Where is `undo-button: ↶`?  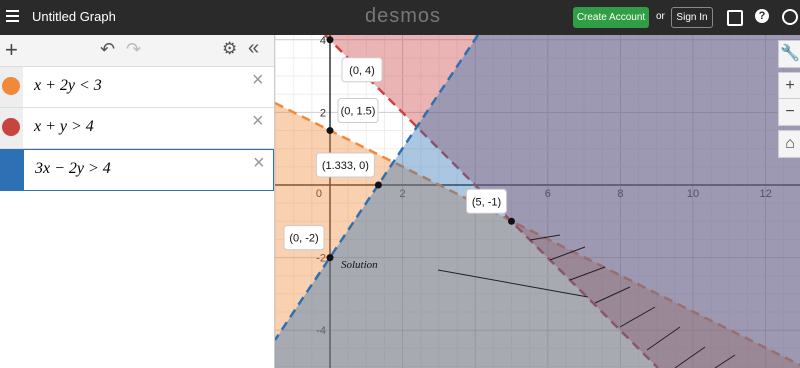
undo-button: ↶ is located at coordinates (108, 49).